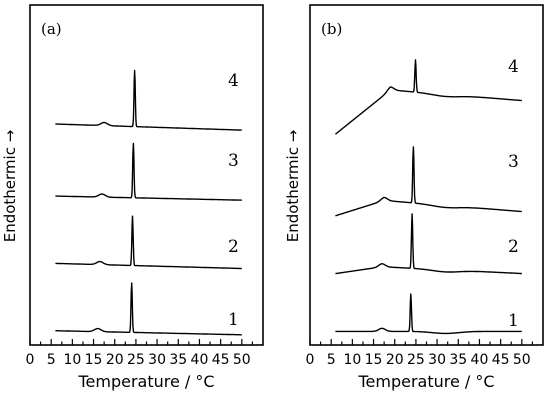 The height and width of the screenshot is (403, 550). I want to click on panel-label: (a), so click(51, 29).